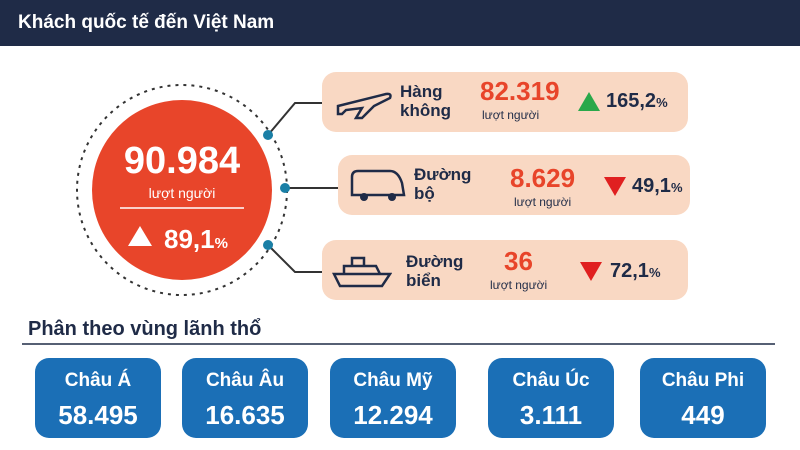 The image size is (800, 450). I want to click on header-title: Khách quốc tế đến Việt Nam, so click(146, 22).